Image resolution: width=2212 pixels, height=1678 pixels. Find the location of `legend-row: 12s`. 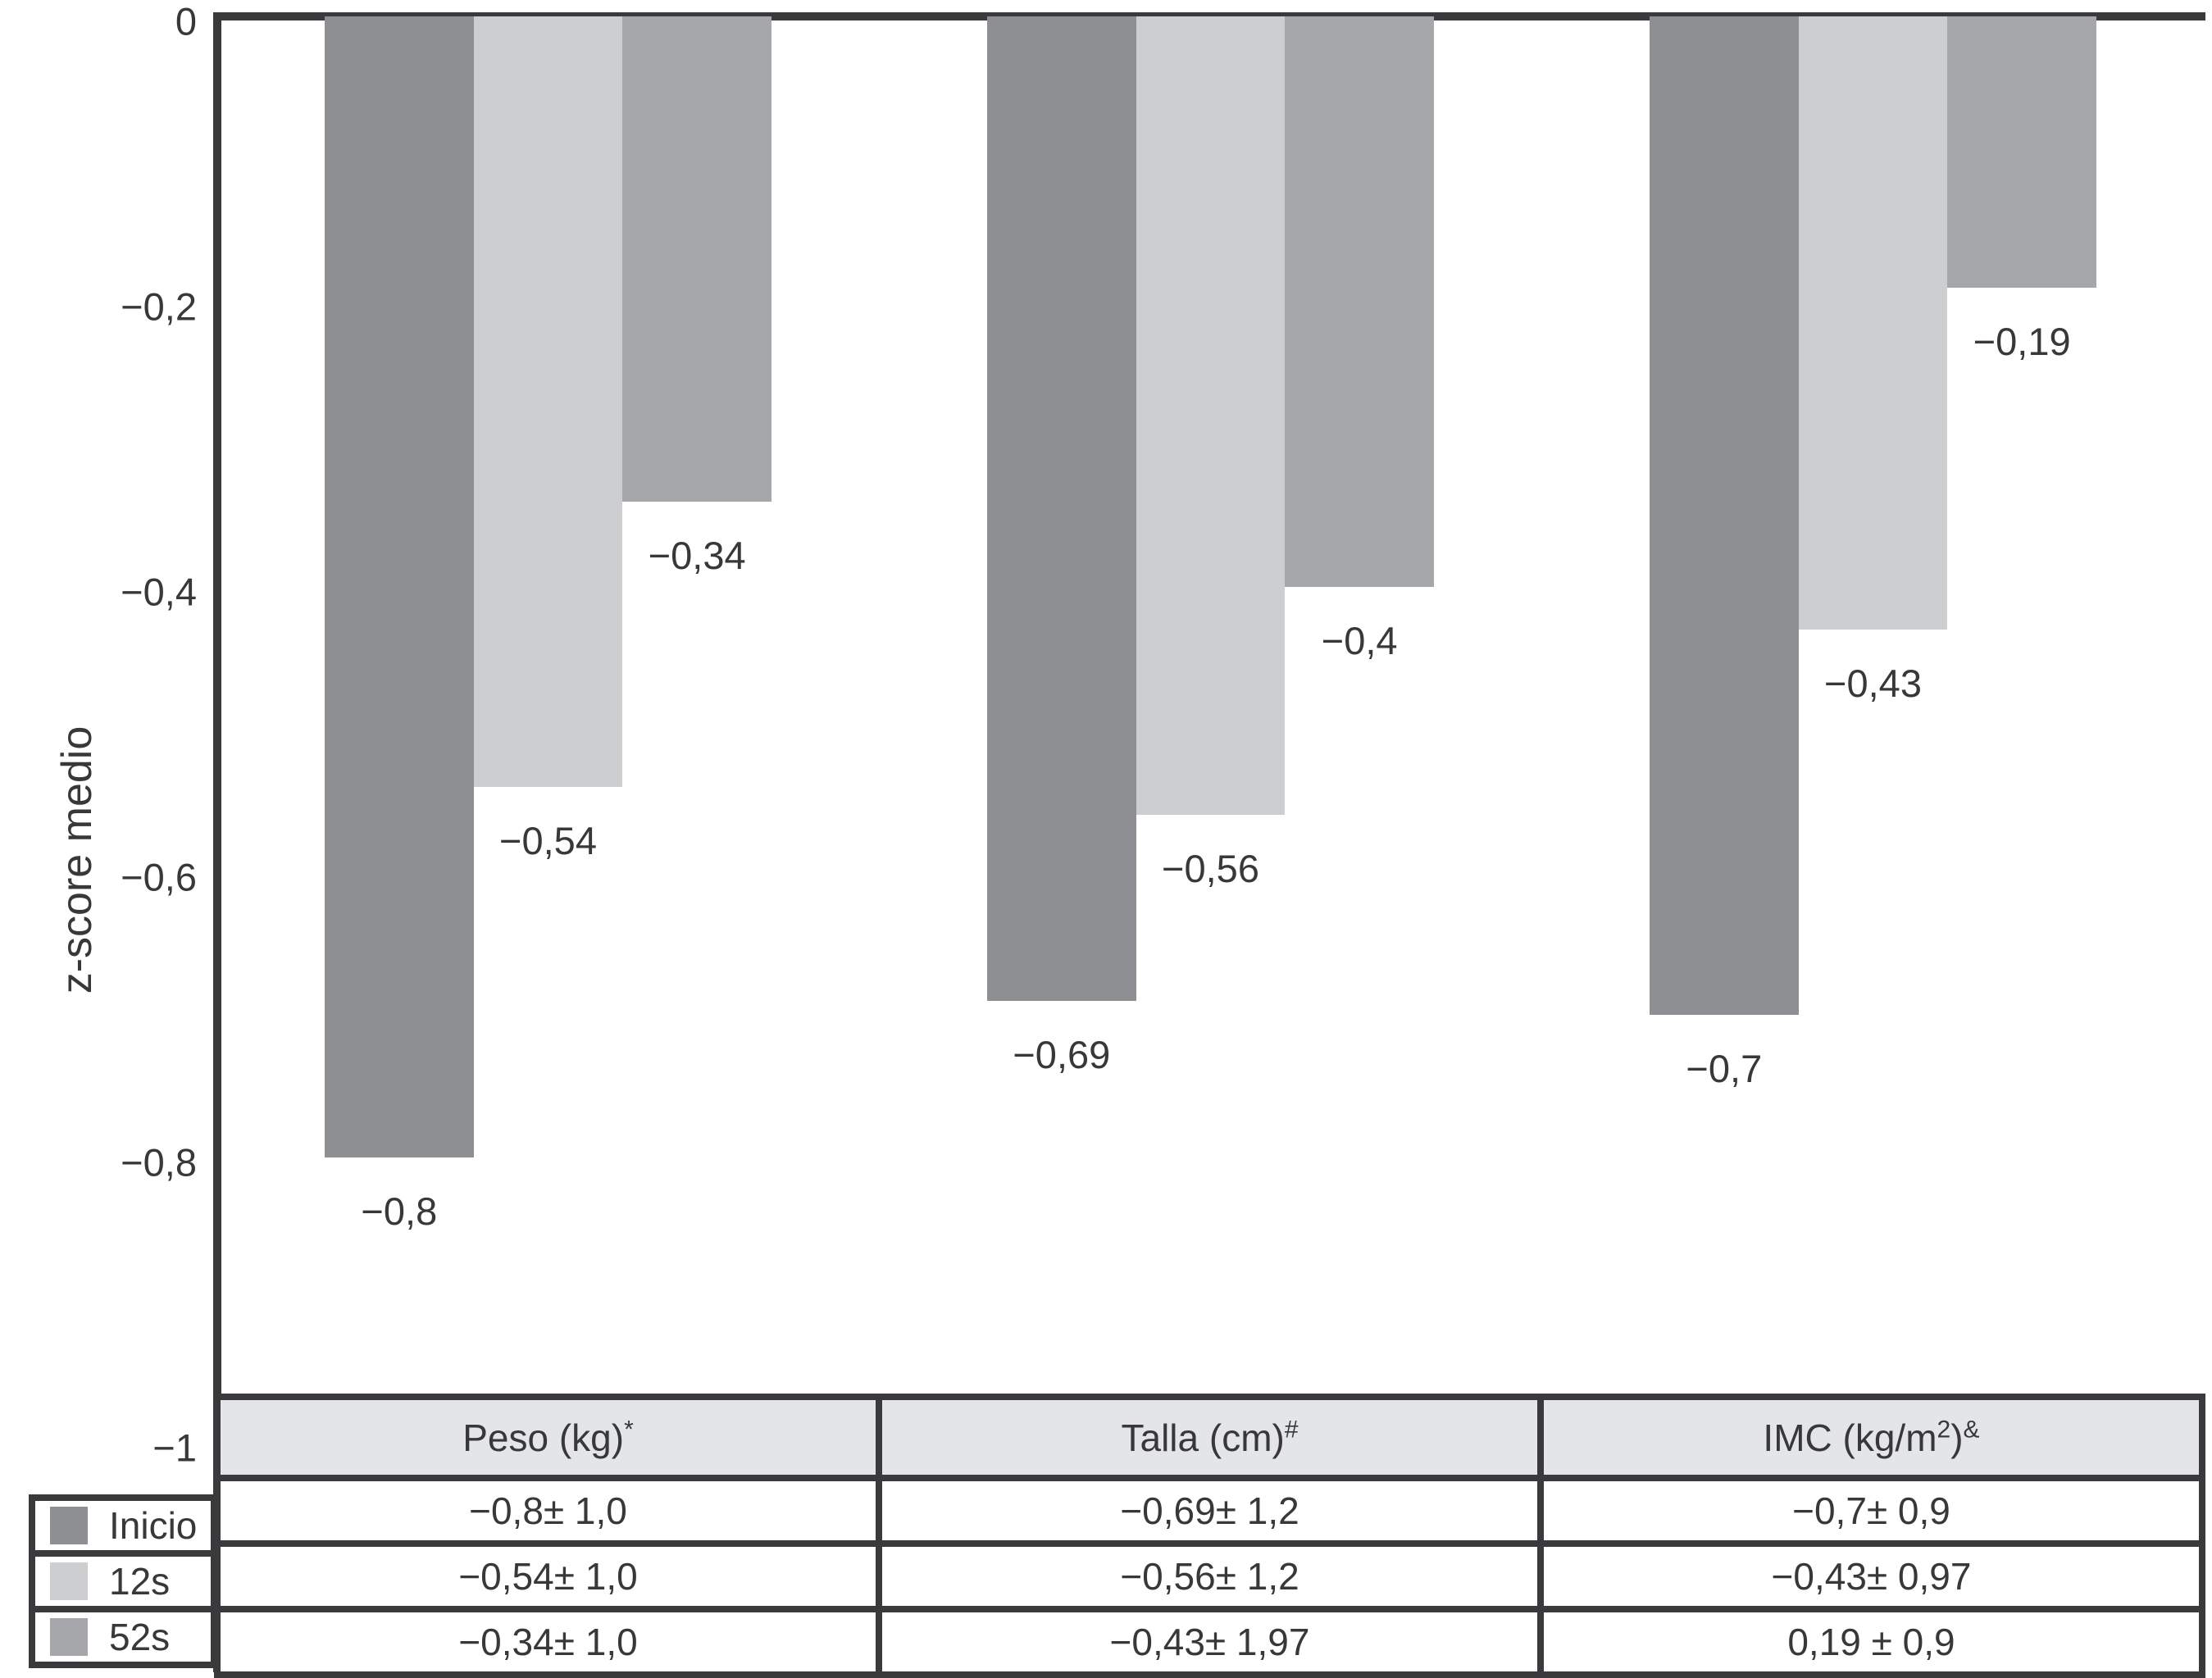

legend-row: 12s is located at coordinates (123, 1581).